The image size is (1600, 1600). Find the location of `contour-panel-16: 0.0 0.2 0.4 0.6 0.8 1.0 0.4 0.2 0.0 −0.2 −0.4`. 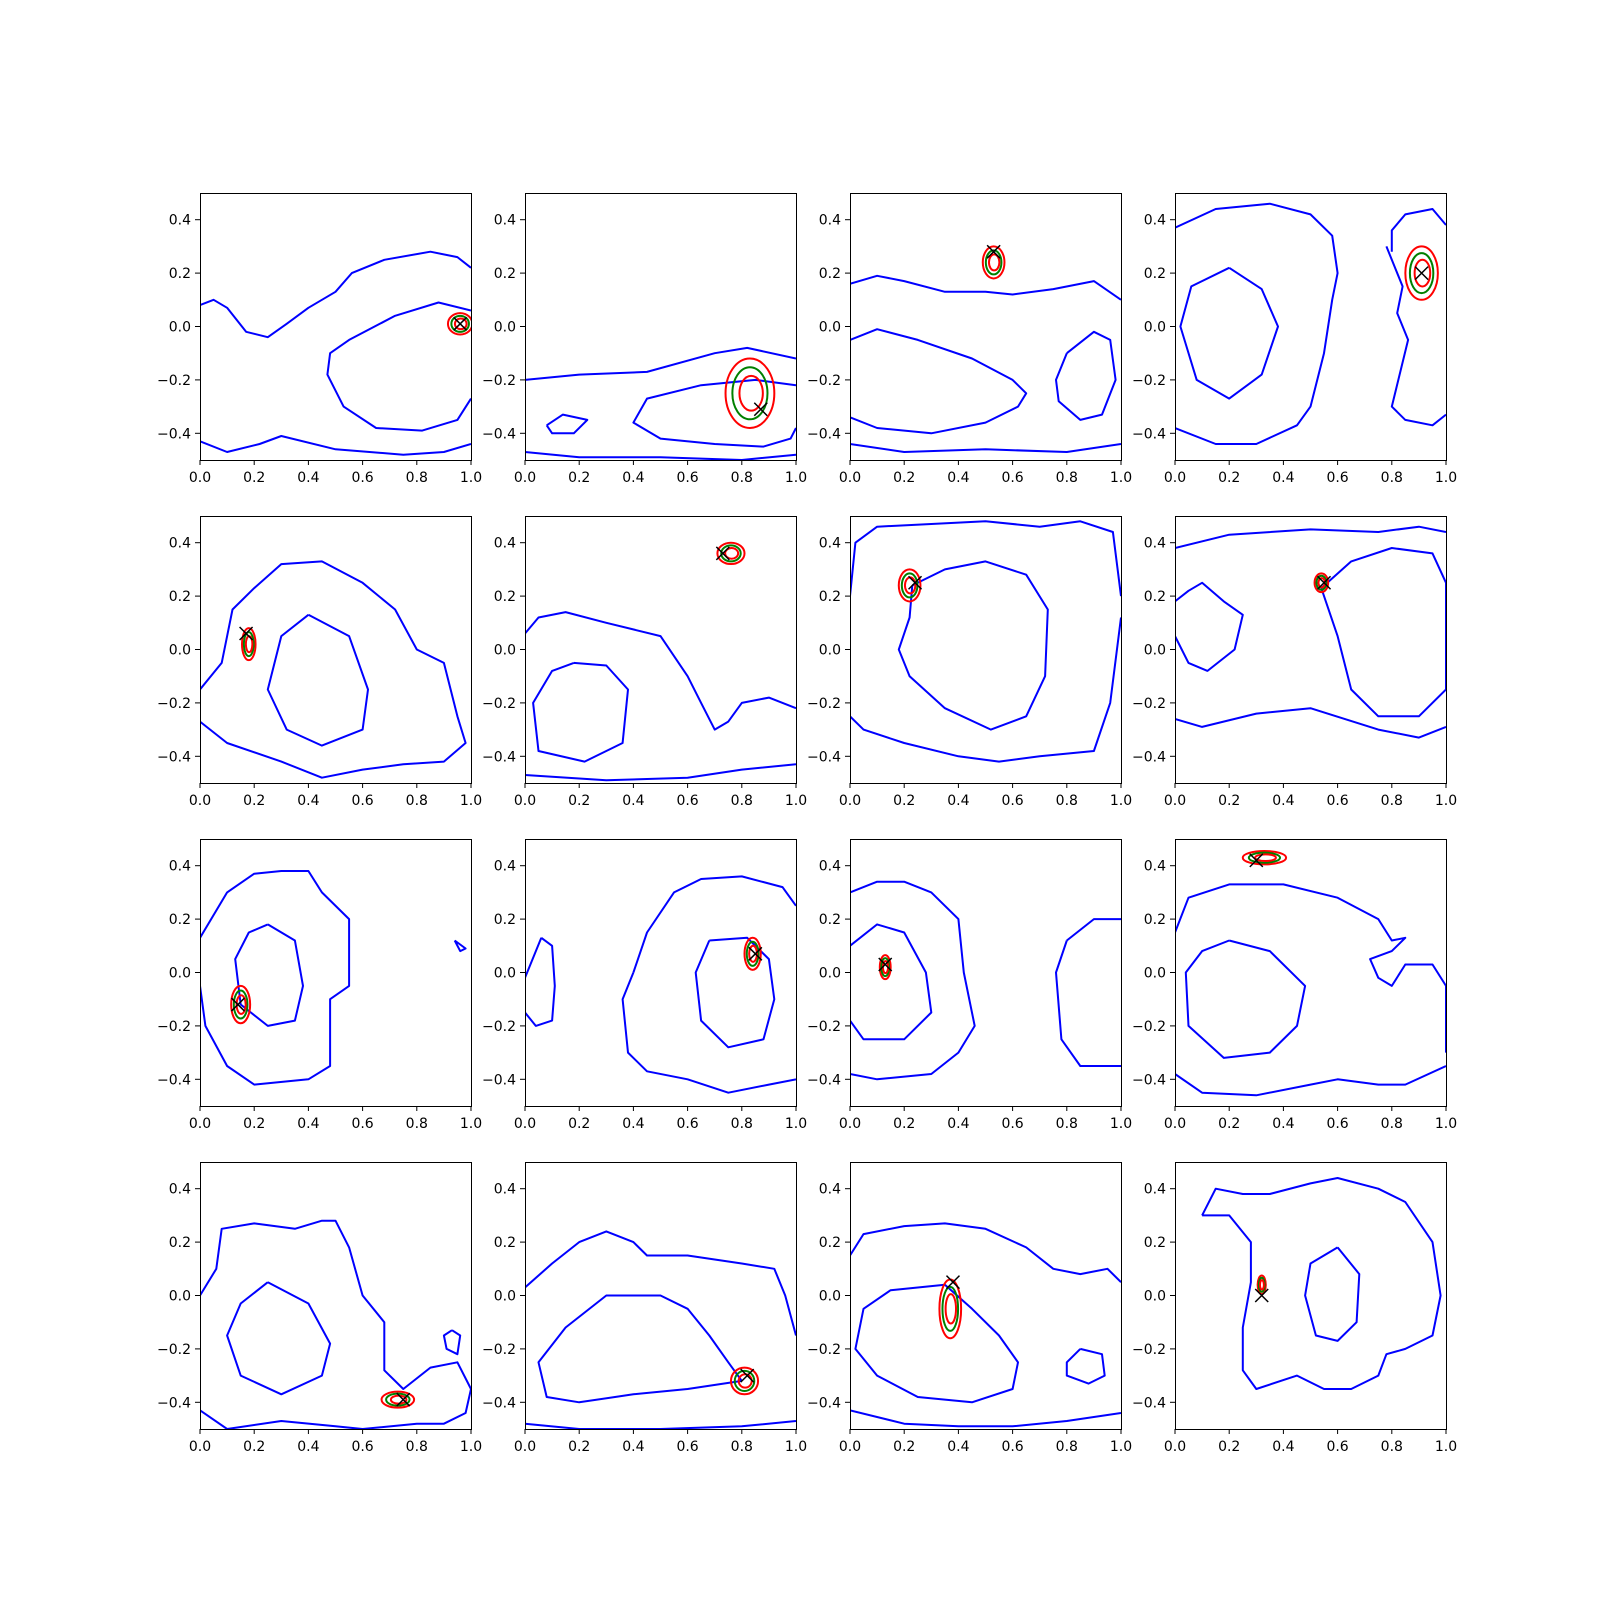

contour-panel-16: 0.0 0.2 0.4 0.6 0.8 1.0 0.4 0.2 0.0 −0.2 −0.4 is located at coordinates (1294, 1308).